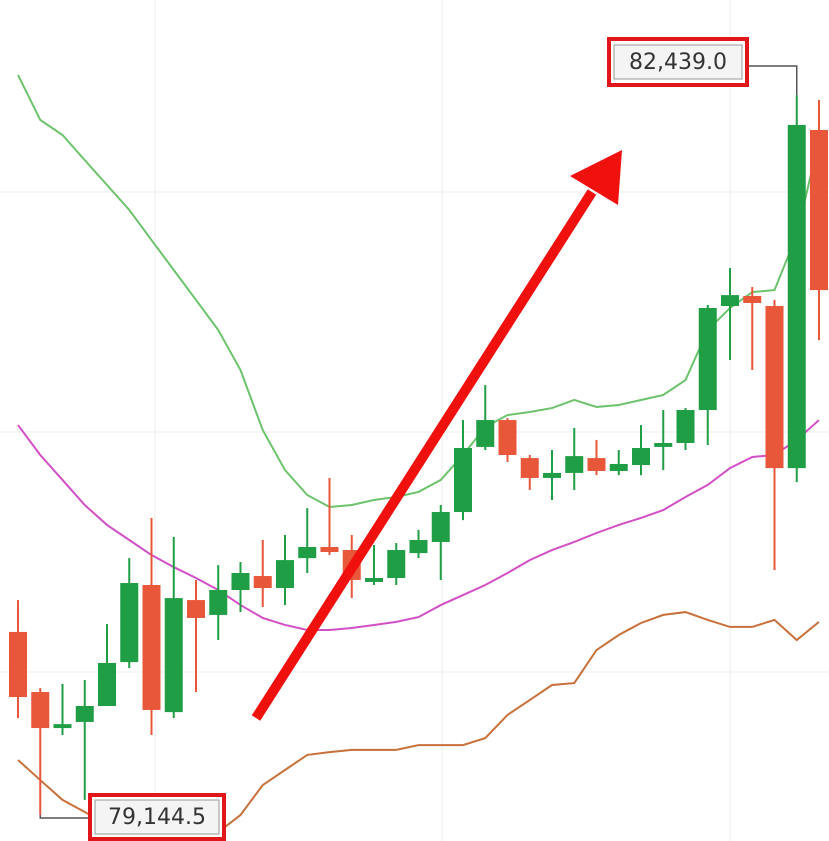 This screenshot has width=829, height=841. Describe the element at coordinates (773, 80) in the screenshot. I see `high-connector` at that location.